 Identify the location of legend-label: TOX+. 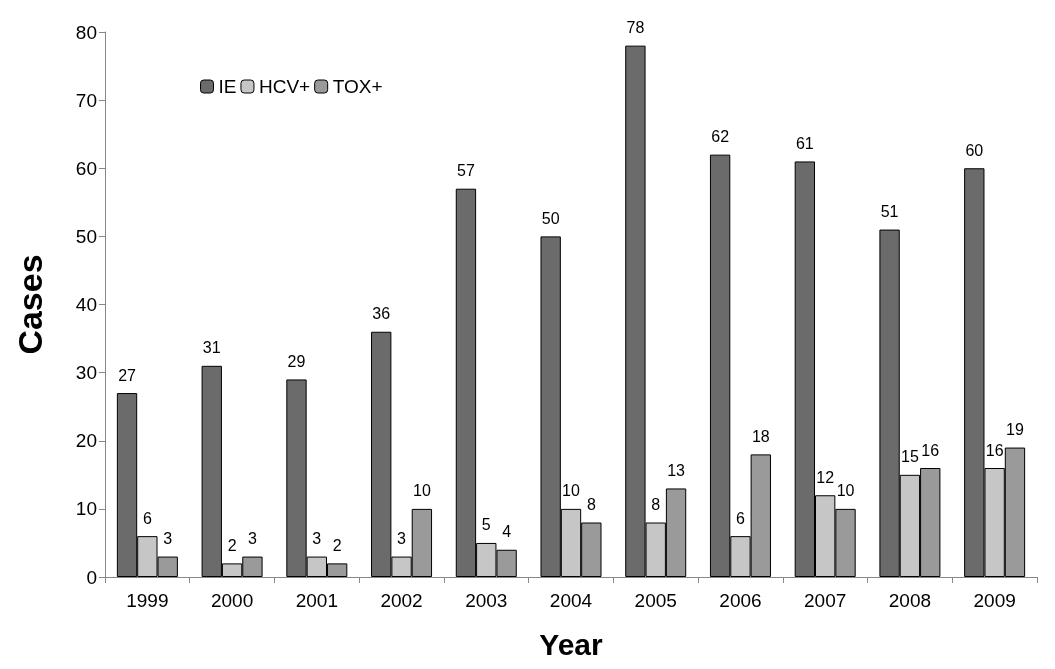
(357, 86).